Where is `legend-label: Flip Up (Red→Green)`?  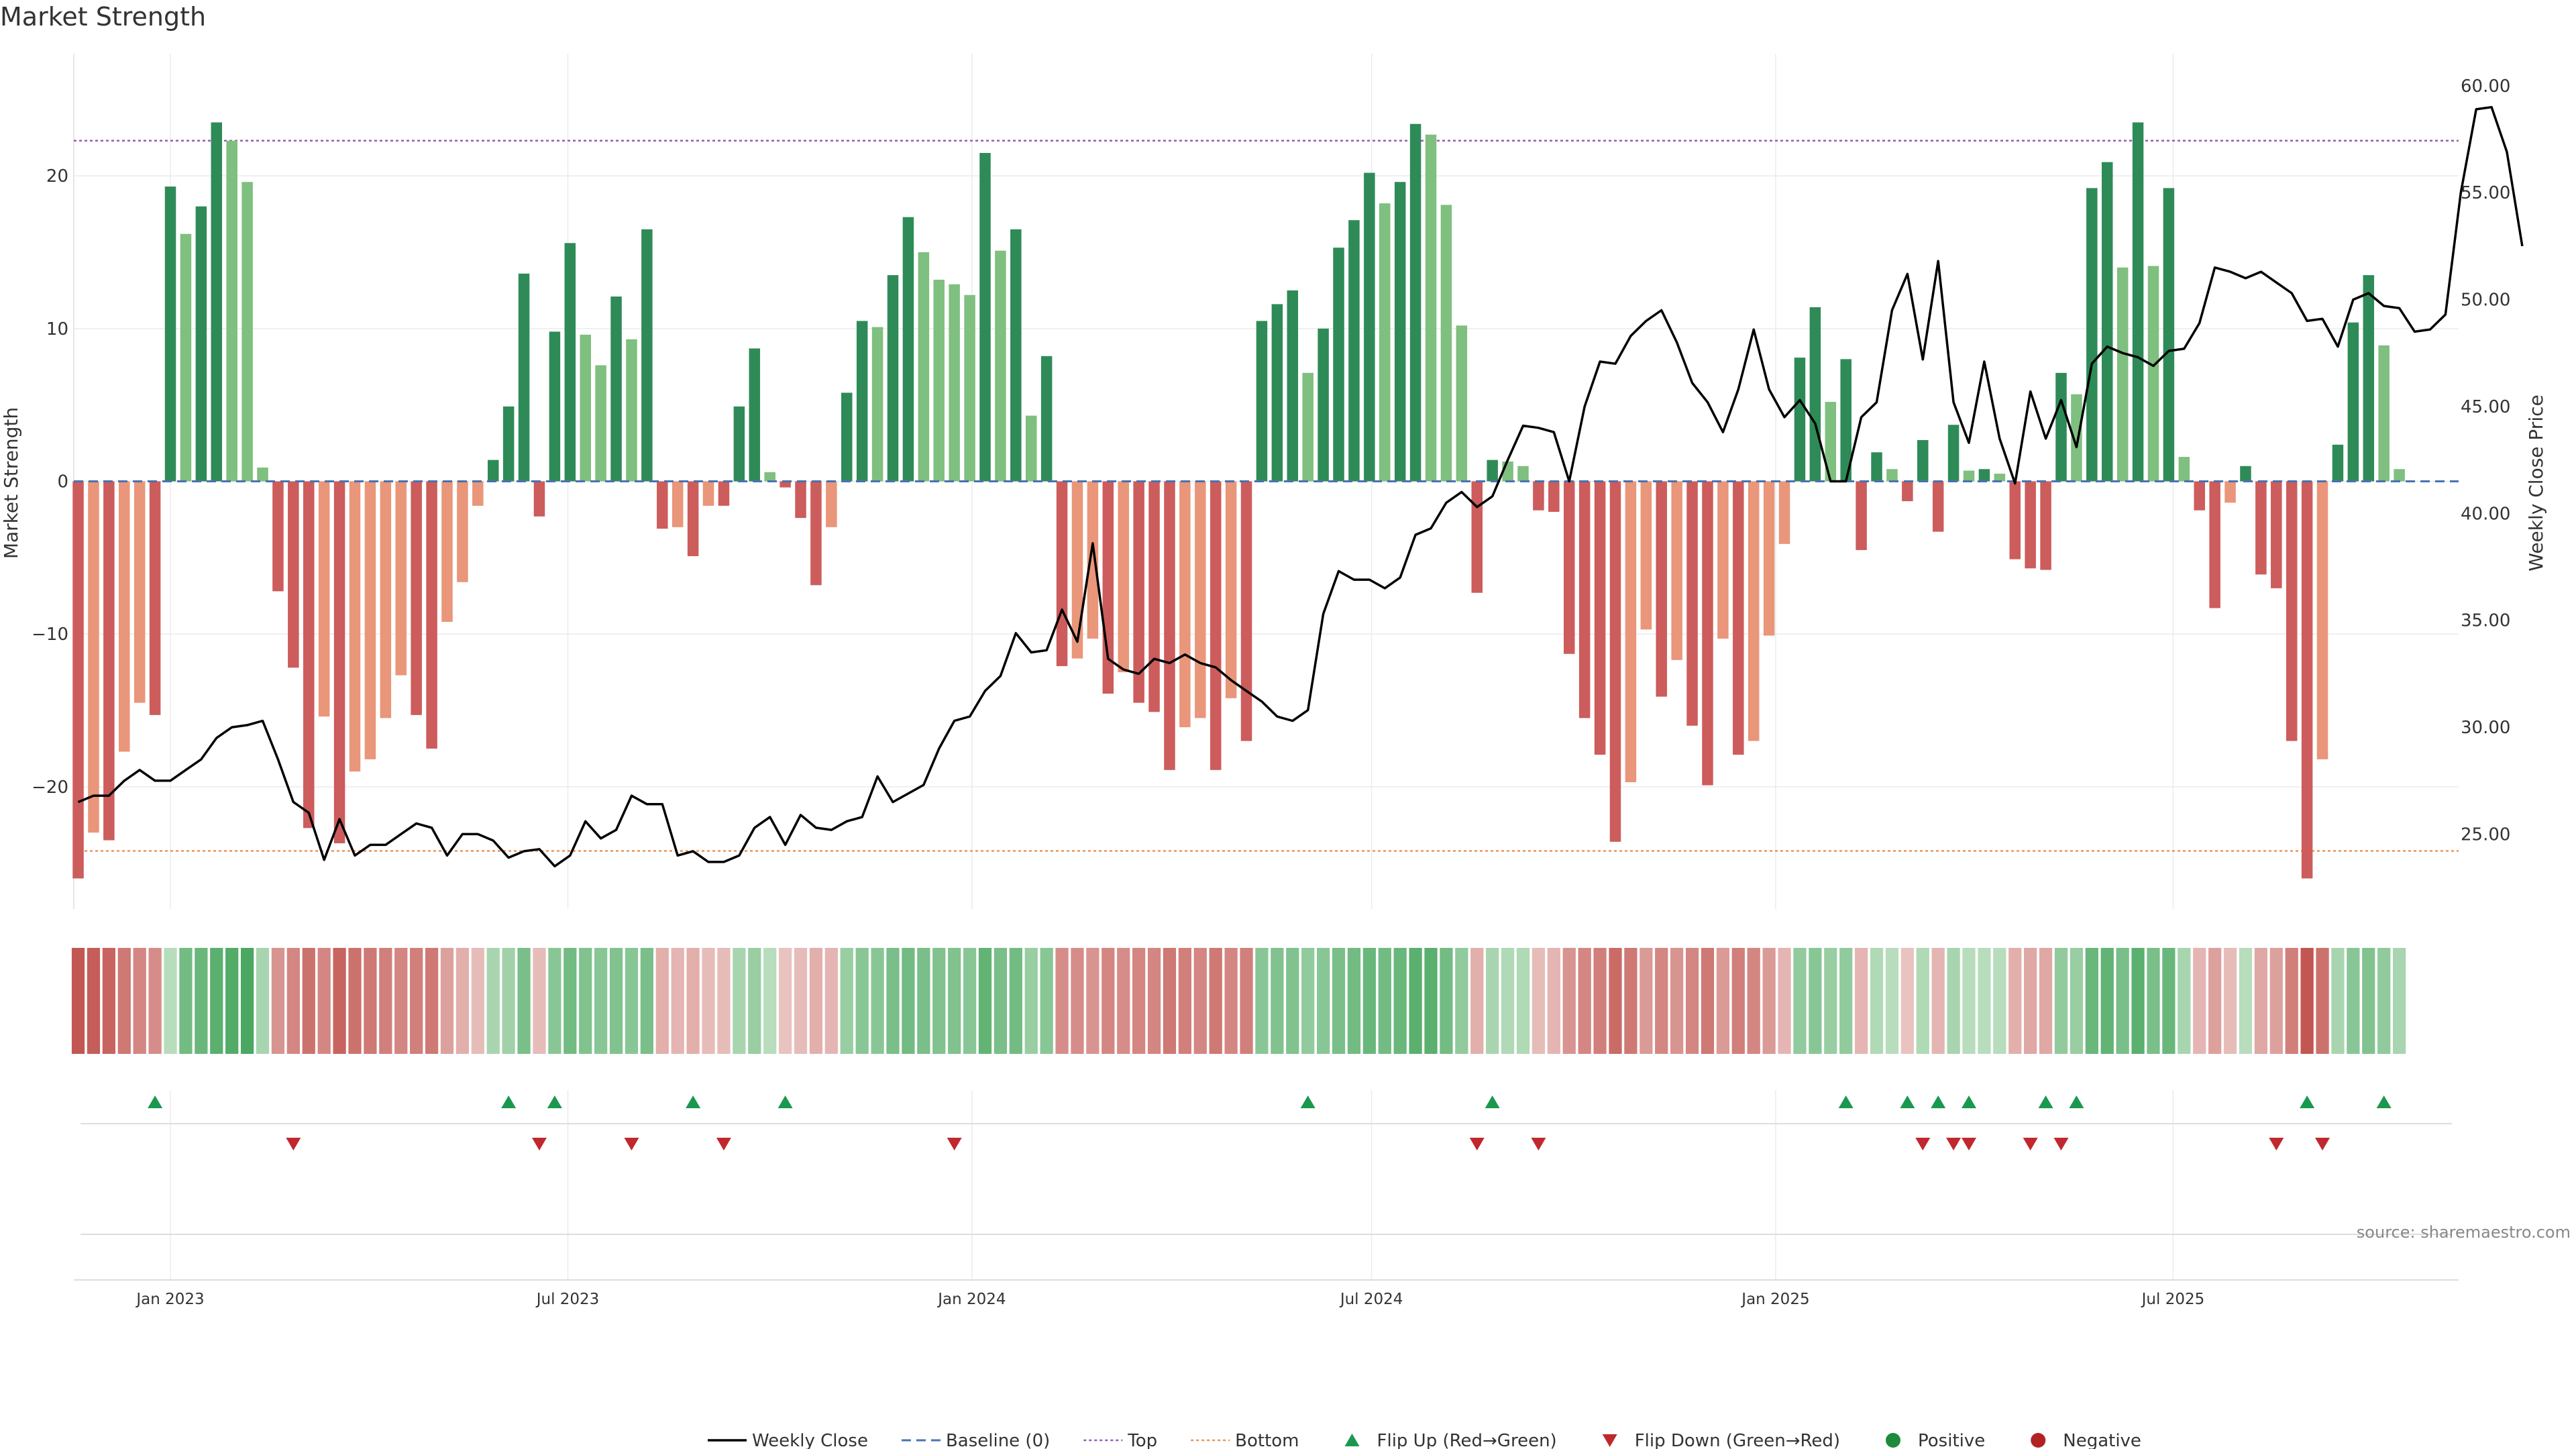 legend-label: Flip Up (Red→Green) is located at coordinates (1467, 1440).